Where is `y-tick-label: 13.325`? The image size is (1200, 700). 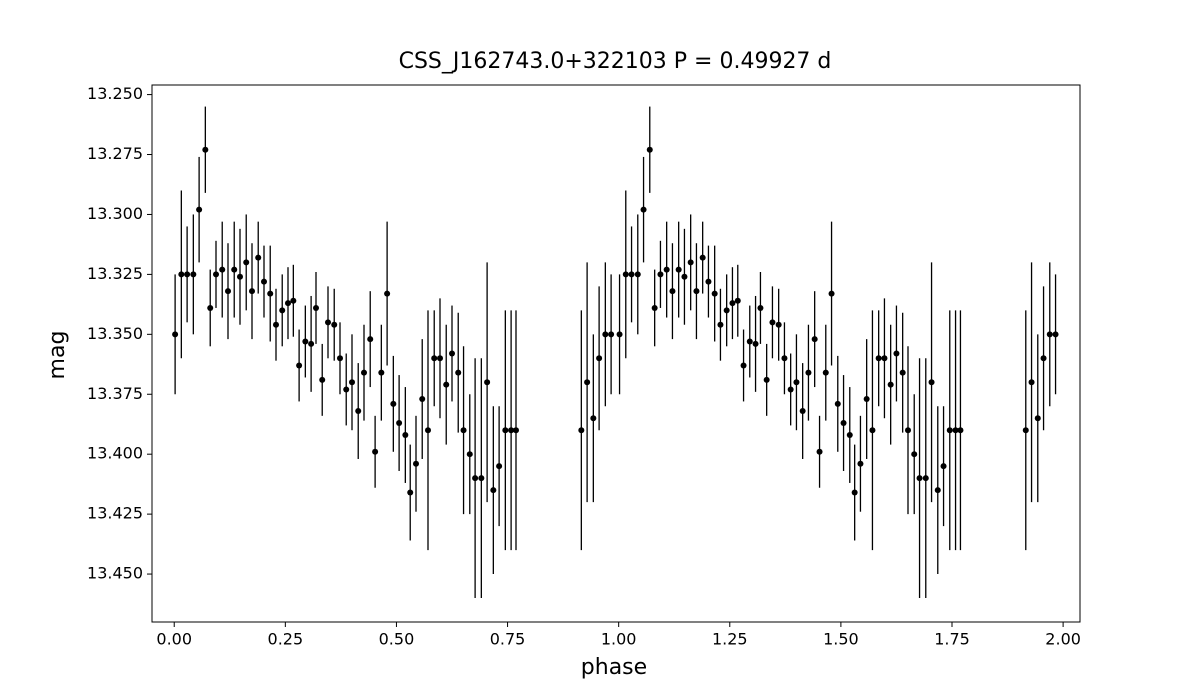
y-tick-label: 13.325 is located at coordinates (115, 273).